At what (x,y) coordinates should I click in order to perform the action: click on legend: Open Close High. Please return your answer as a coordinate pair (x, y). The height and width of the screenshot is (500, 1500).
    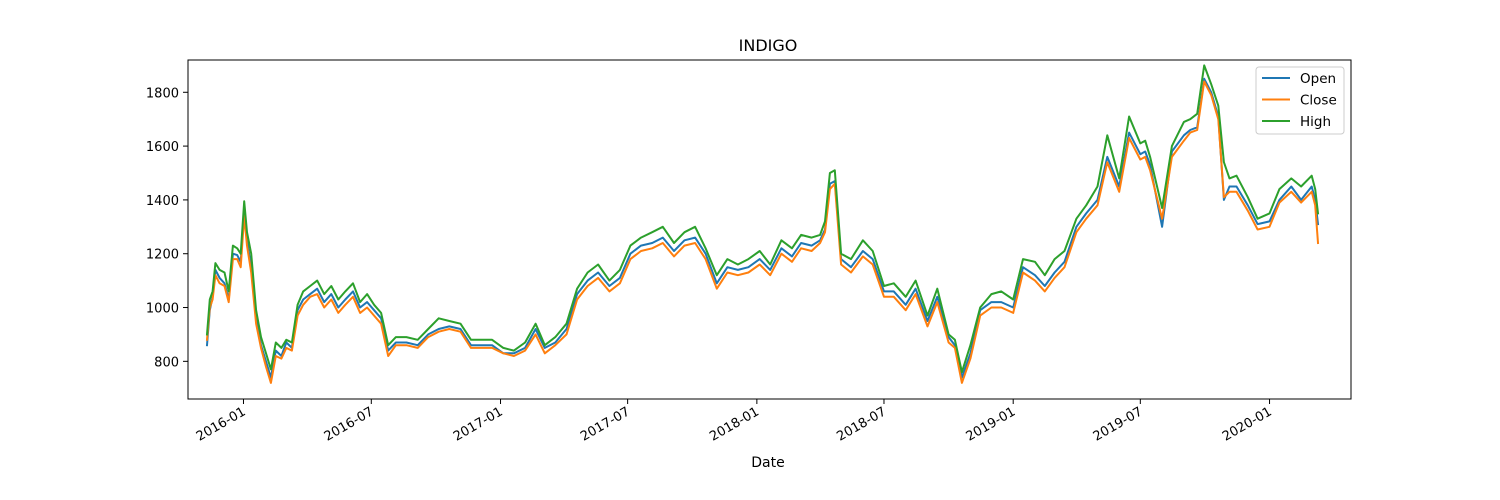
    Looking at the image, I should click on (1300, 100).